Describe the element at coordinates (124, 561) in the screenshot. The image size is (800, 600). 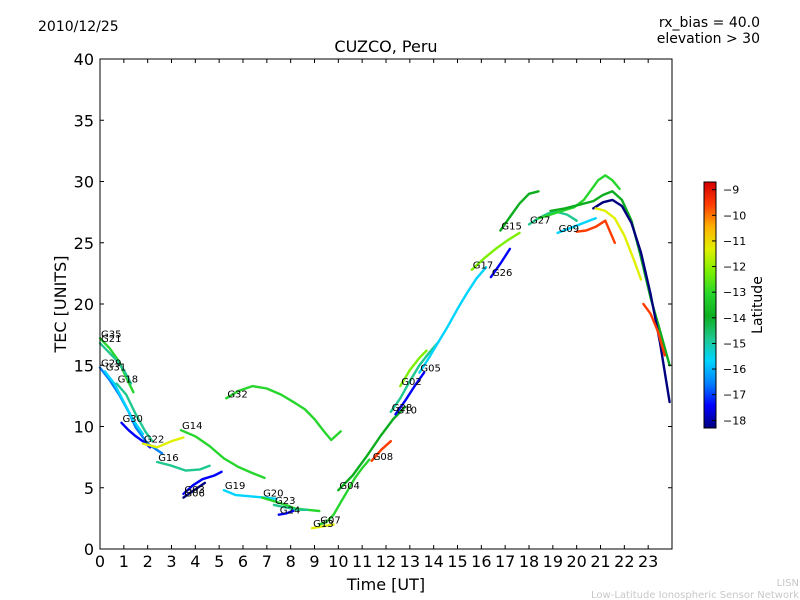
I see `x-tick-label: 1` at that location.